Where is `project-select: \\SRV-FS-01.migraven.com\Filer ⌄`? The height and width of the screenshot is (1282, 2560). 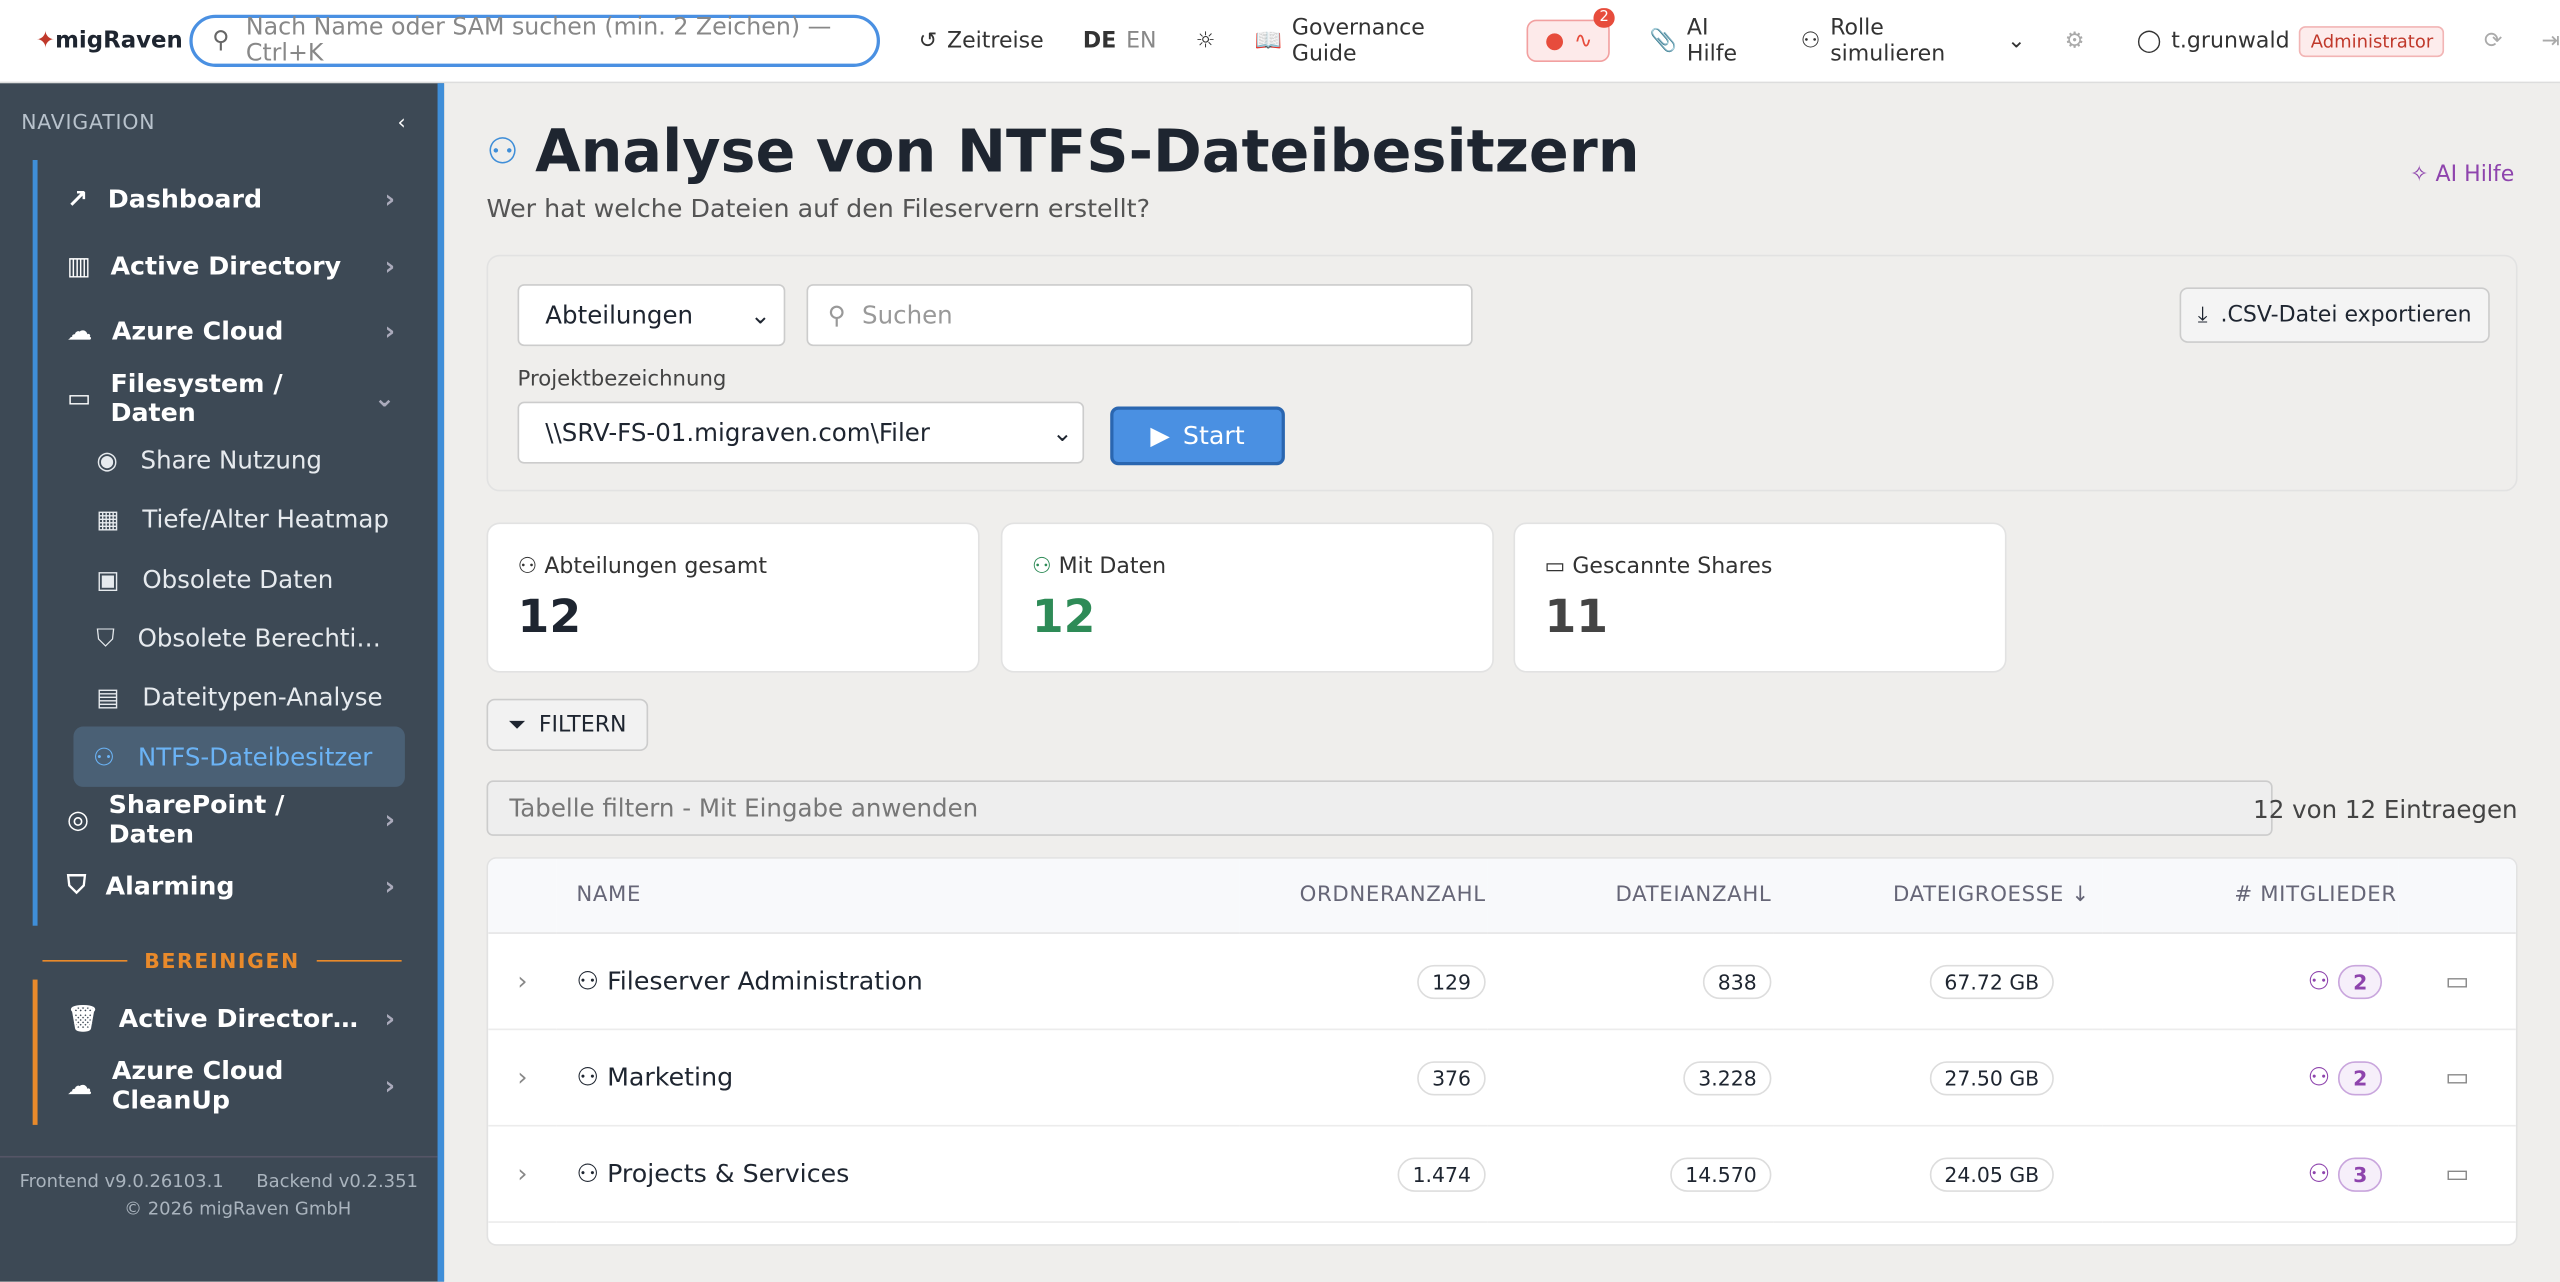
project-select: \\SRV-FS-01.migraven.com\Filer ⌄ is located at coordinates (801, 432).